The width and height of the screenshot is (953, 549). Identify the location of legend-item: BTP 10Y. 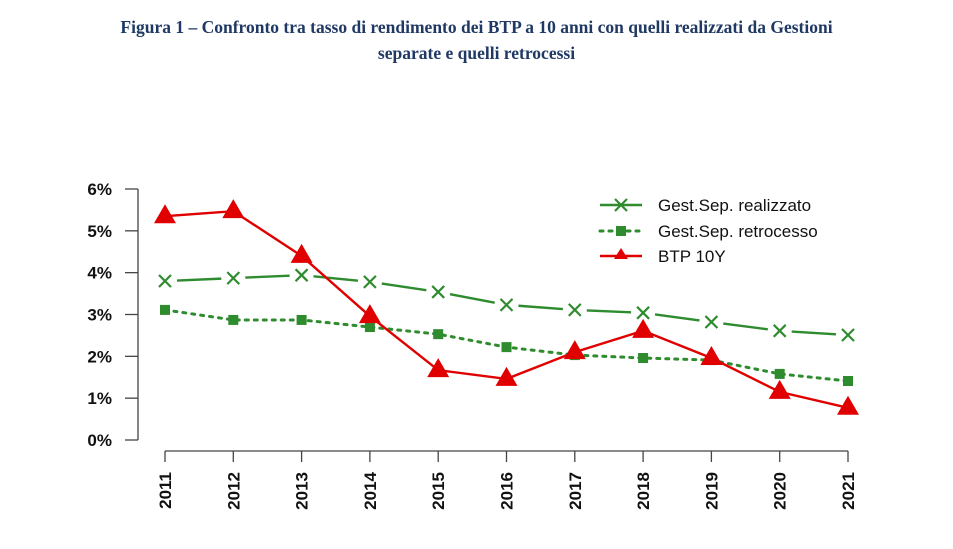
(663, 256).